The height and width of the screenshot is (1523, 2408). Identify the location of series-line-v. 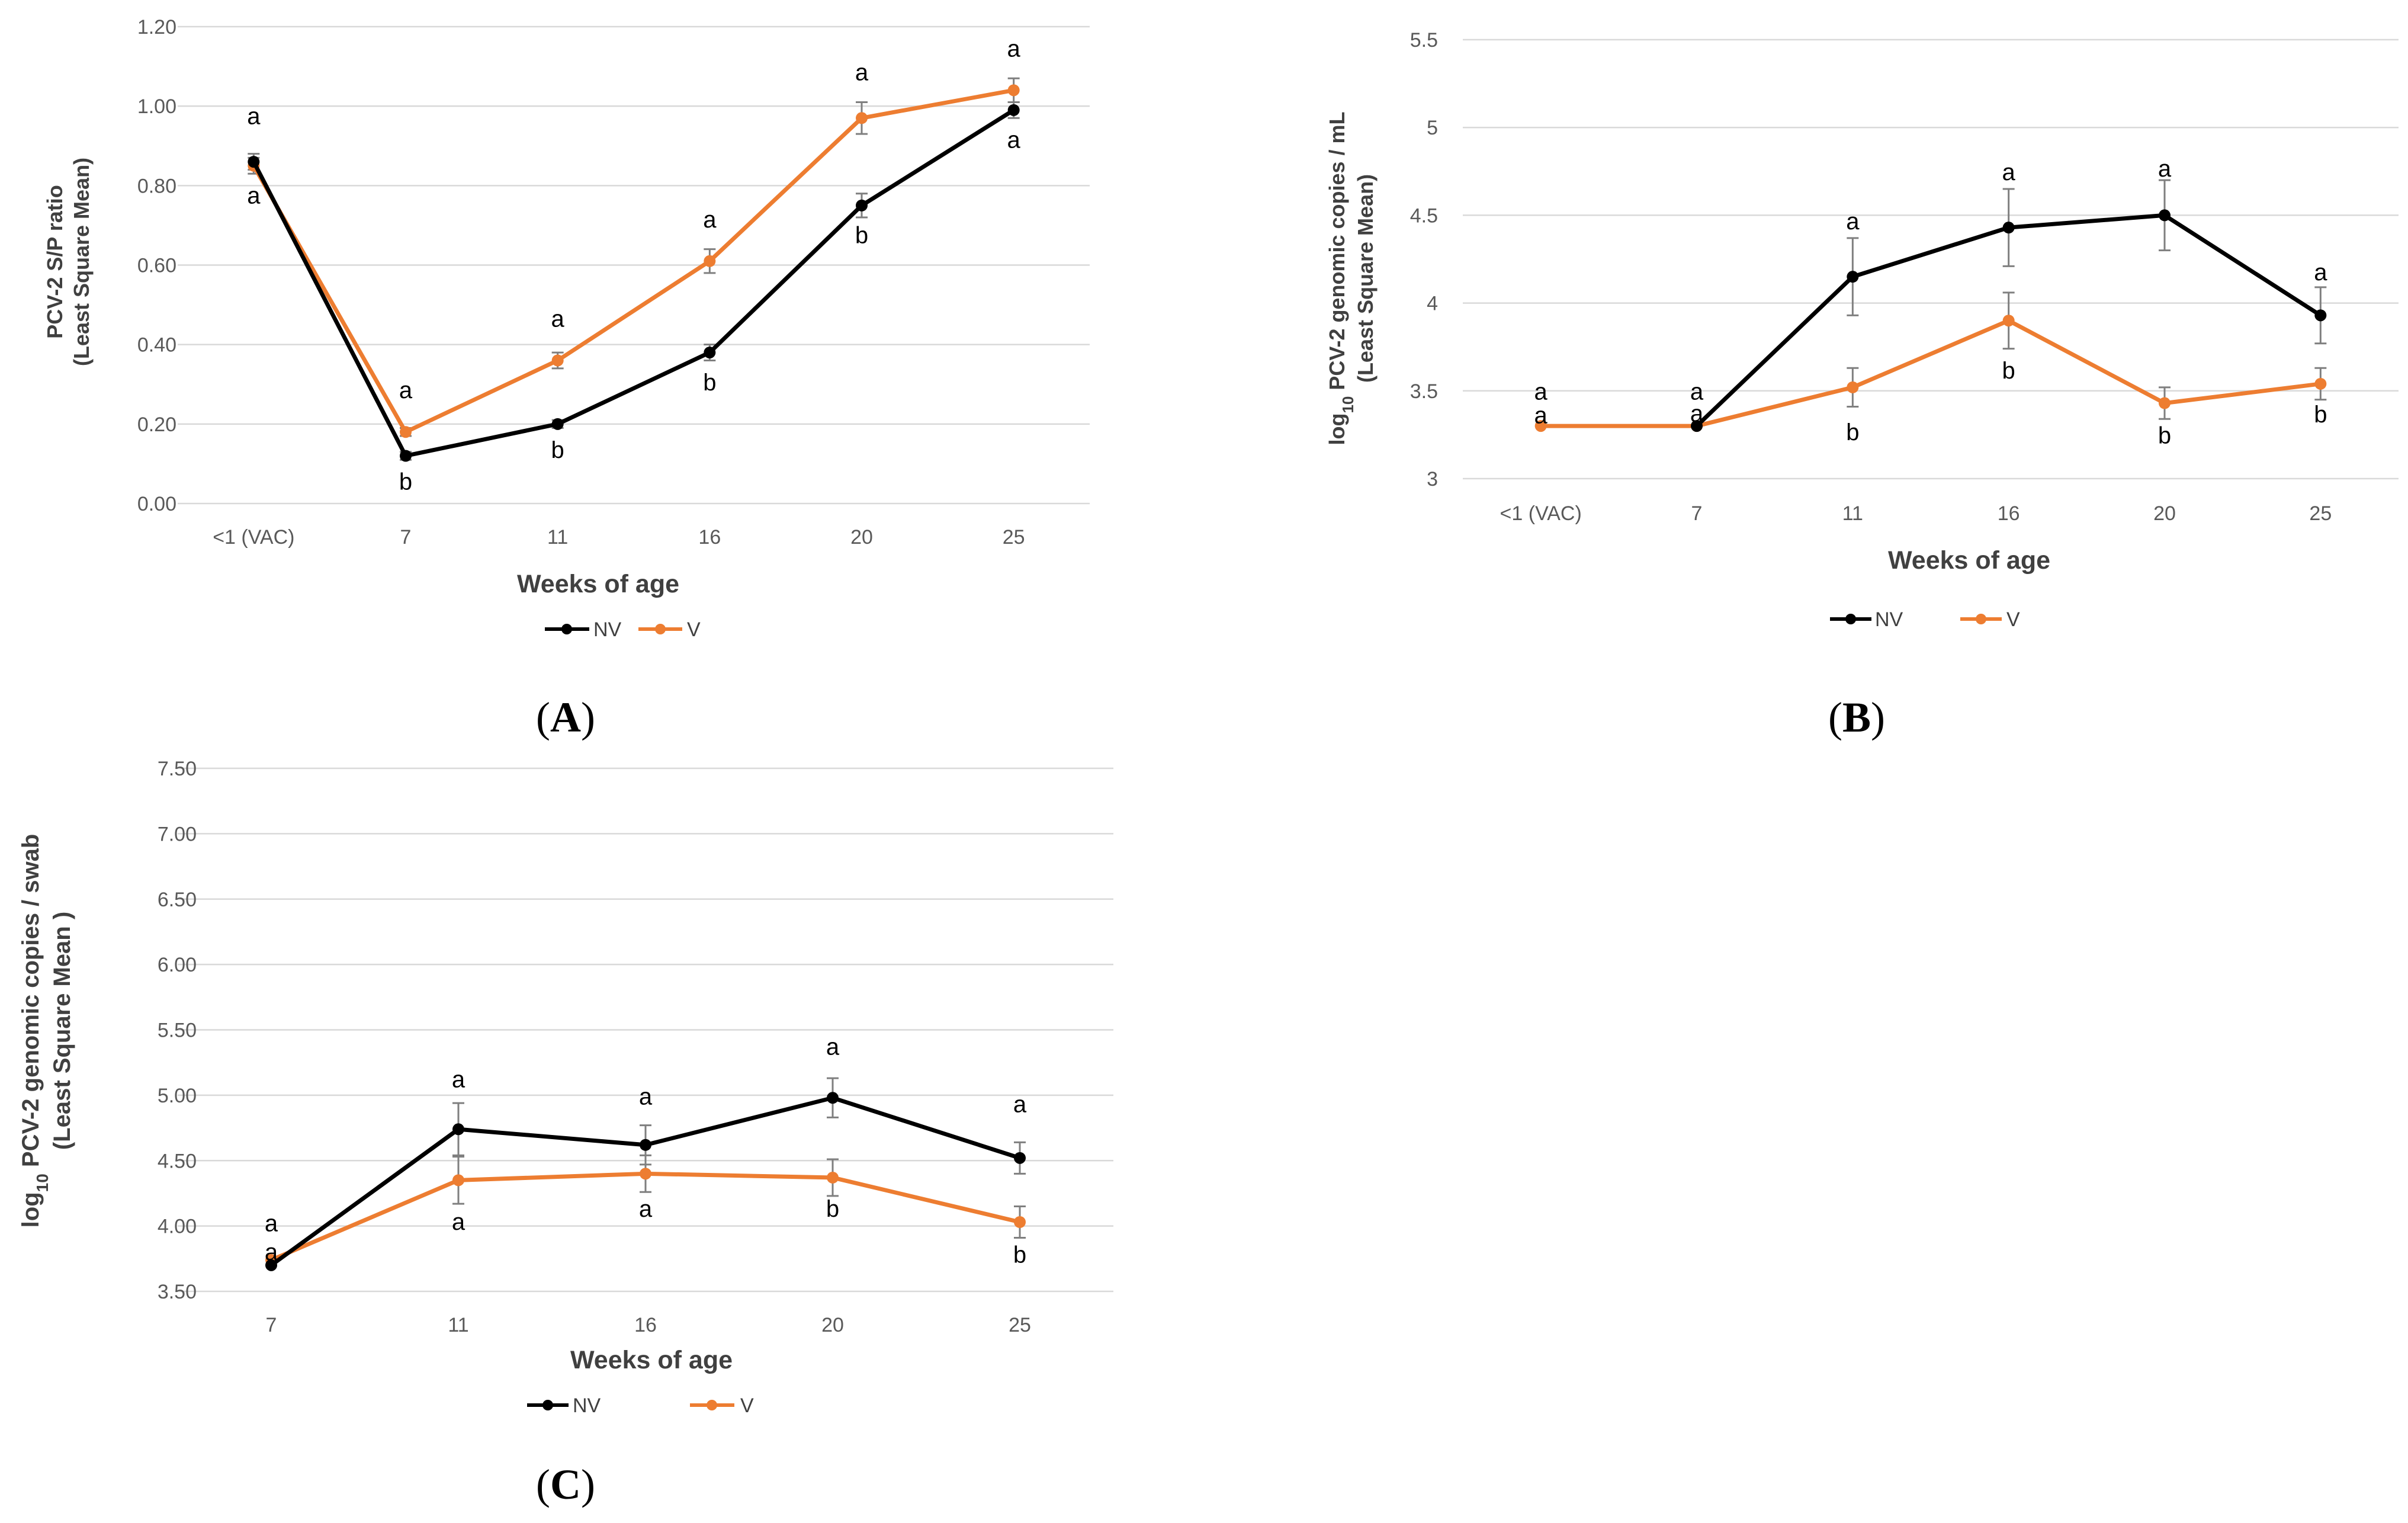
(633, 261).